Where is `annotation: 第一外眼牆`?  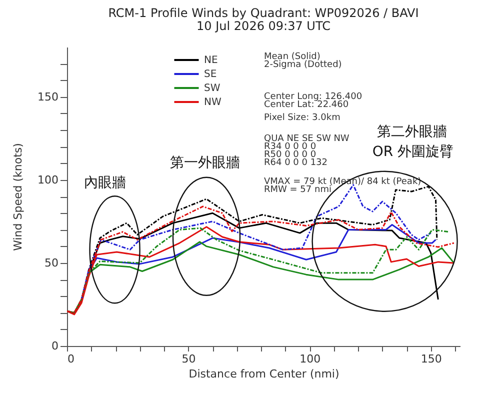
annotation: 第一外眼牆 is located at coordinates (205, 163).